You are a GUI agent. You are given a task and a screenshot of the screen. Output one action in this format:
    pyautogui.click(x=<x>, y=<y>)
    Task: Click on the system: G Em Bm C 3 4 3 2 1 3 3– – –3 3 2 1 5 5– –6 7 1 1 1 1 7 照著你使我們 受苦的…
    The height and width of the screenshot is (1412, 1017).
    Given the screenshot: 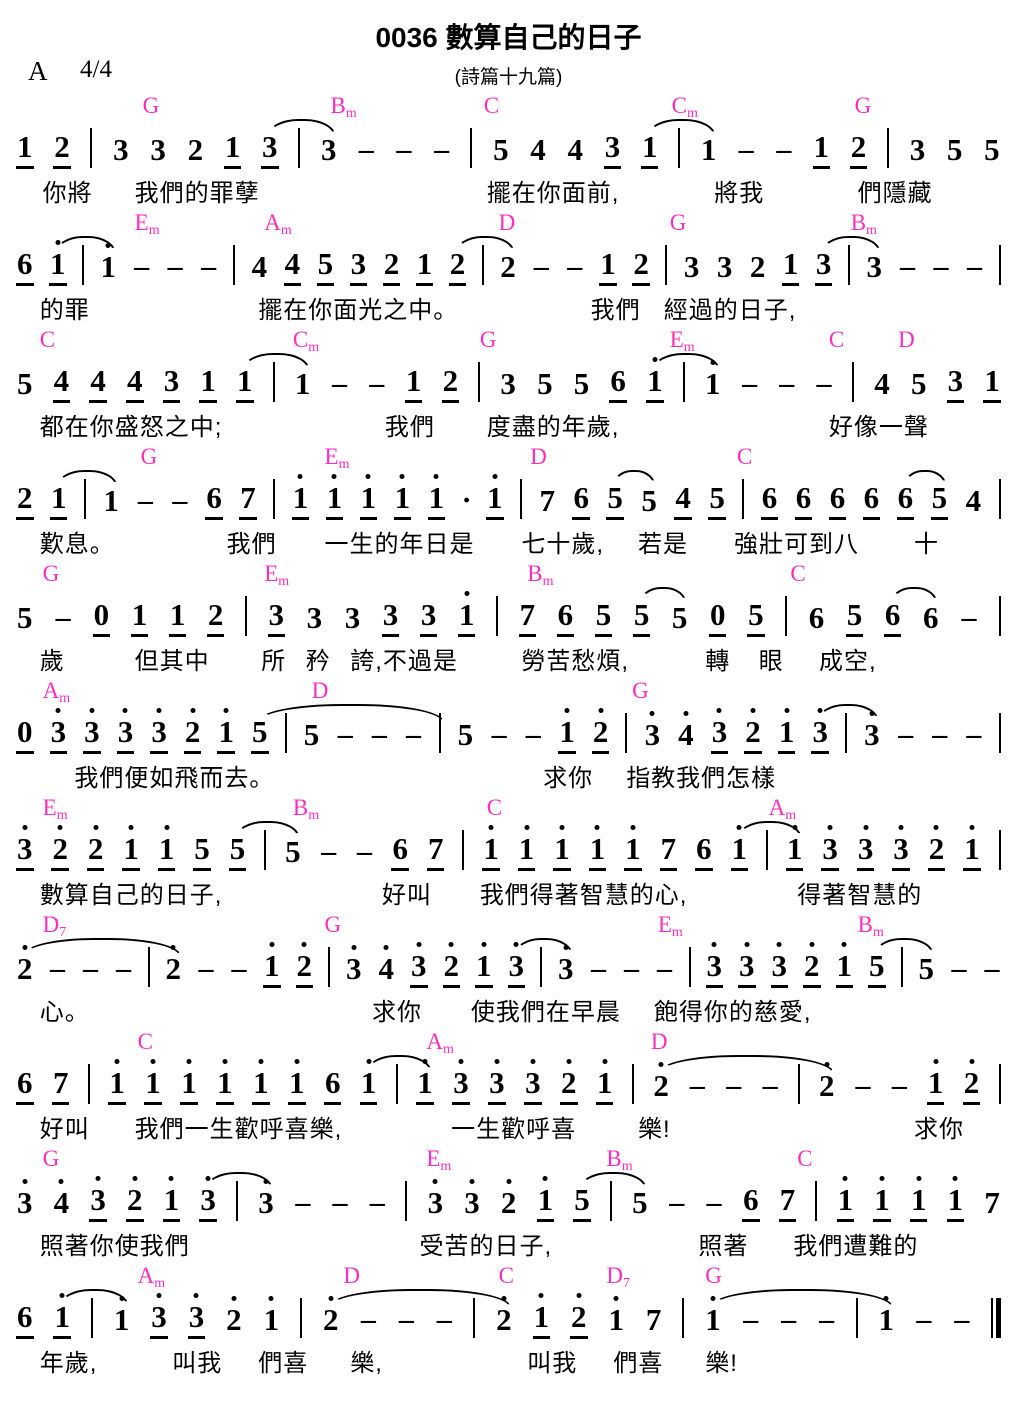 What is the action you would take?
    pyautogui.click(x=508, y=1204)
    